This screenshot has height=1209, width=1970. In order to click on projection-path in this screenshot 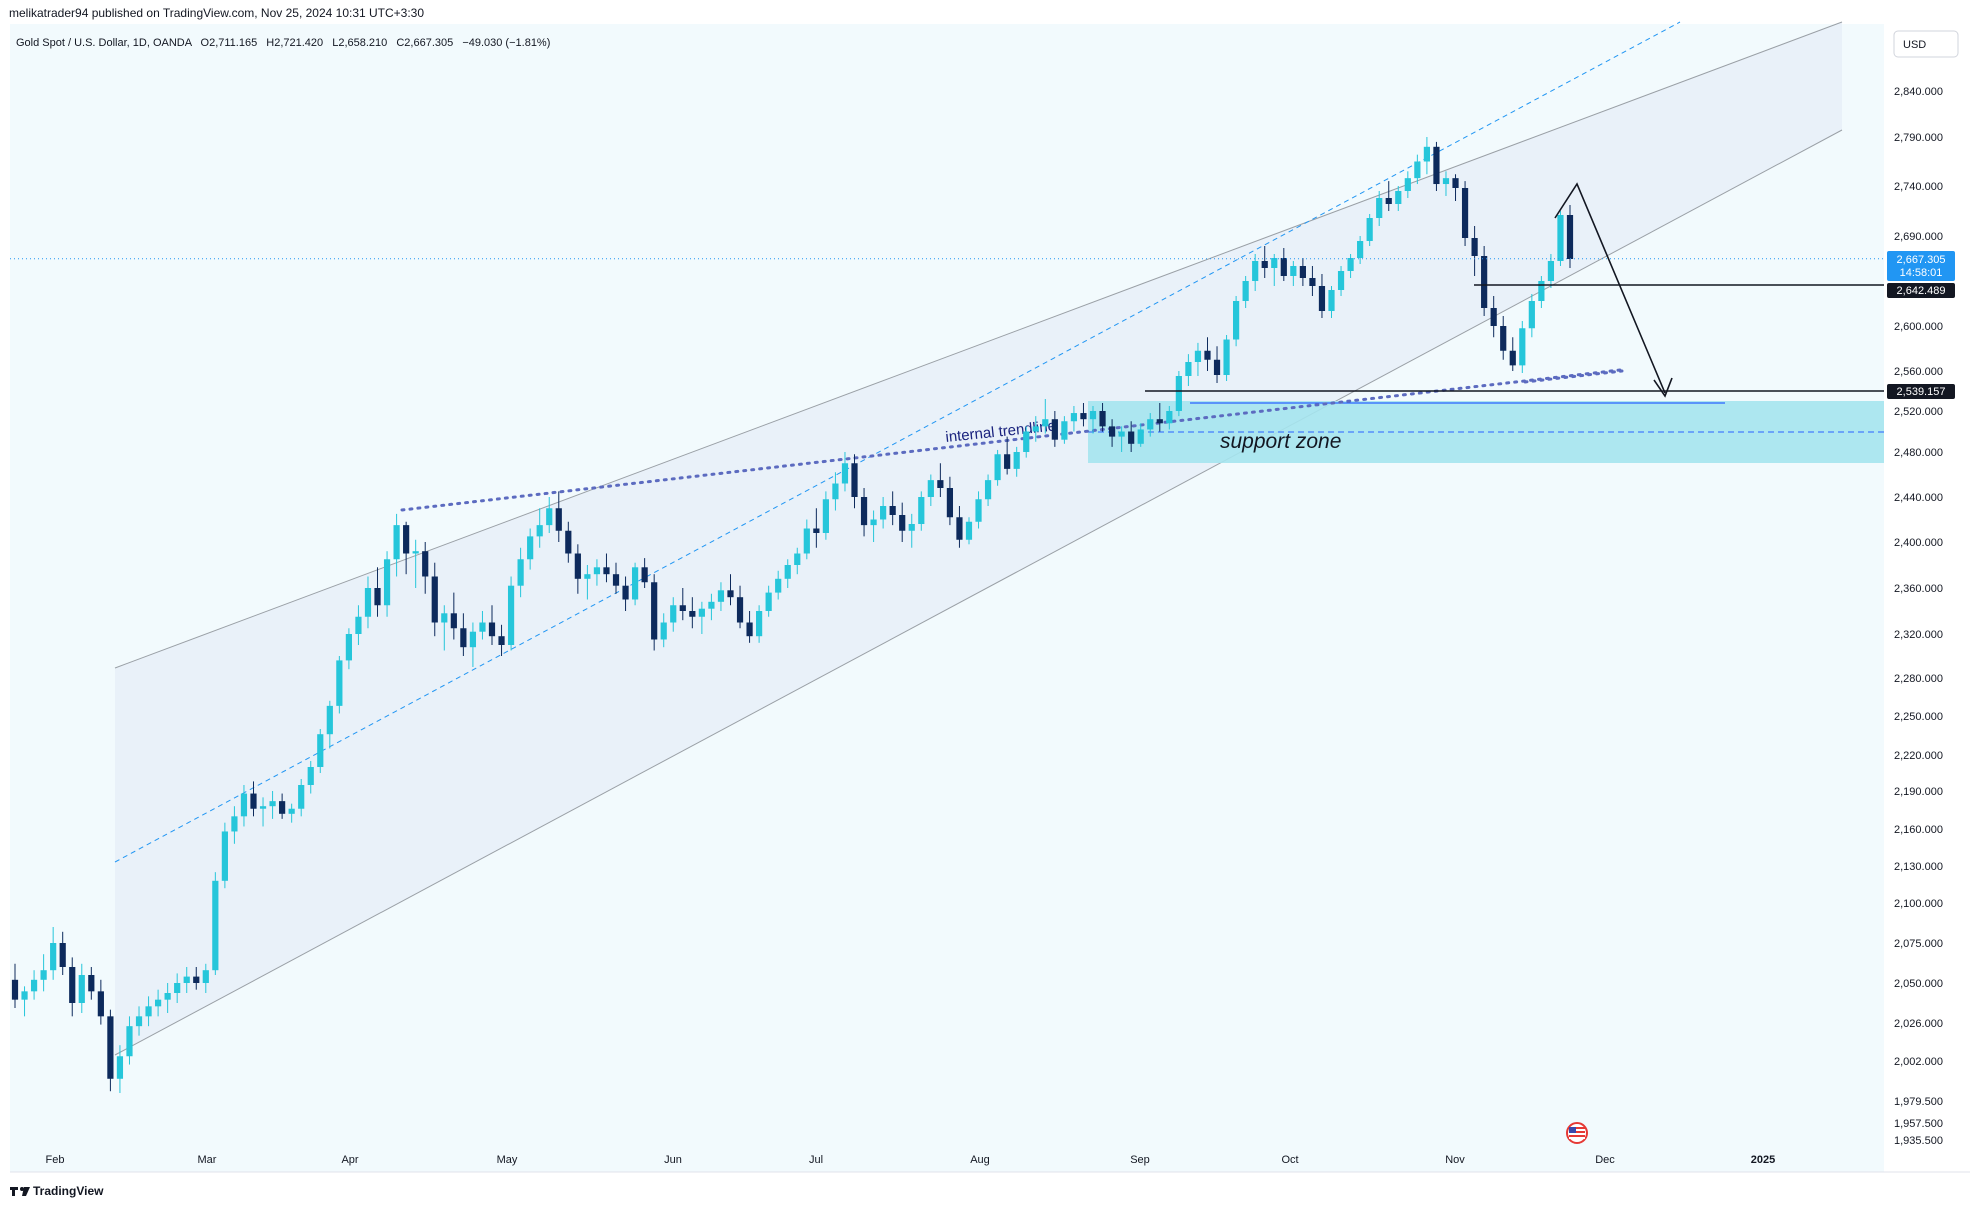, I will do `click(1610, 288)`.